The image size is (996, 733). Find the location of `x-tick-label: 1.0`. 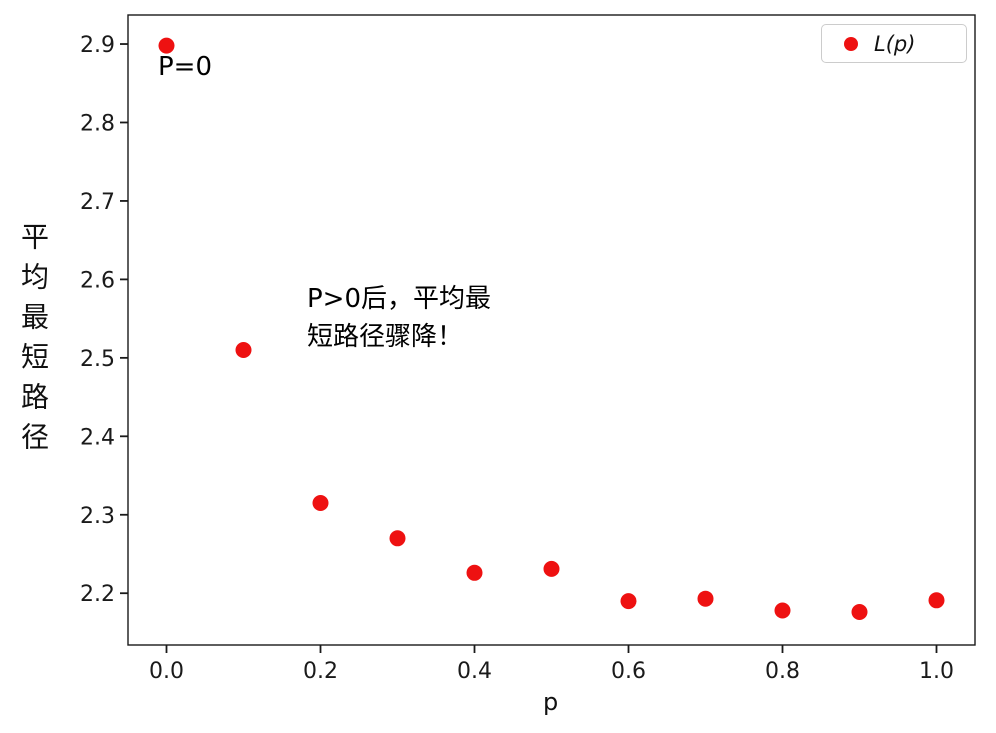

x-tick-label: 1.0 is located at coordinates (936, 671).